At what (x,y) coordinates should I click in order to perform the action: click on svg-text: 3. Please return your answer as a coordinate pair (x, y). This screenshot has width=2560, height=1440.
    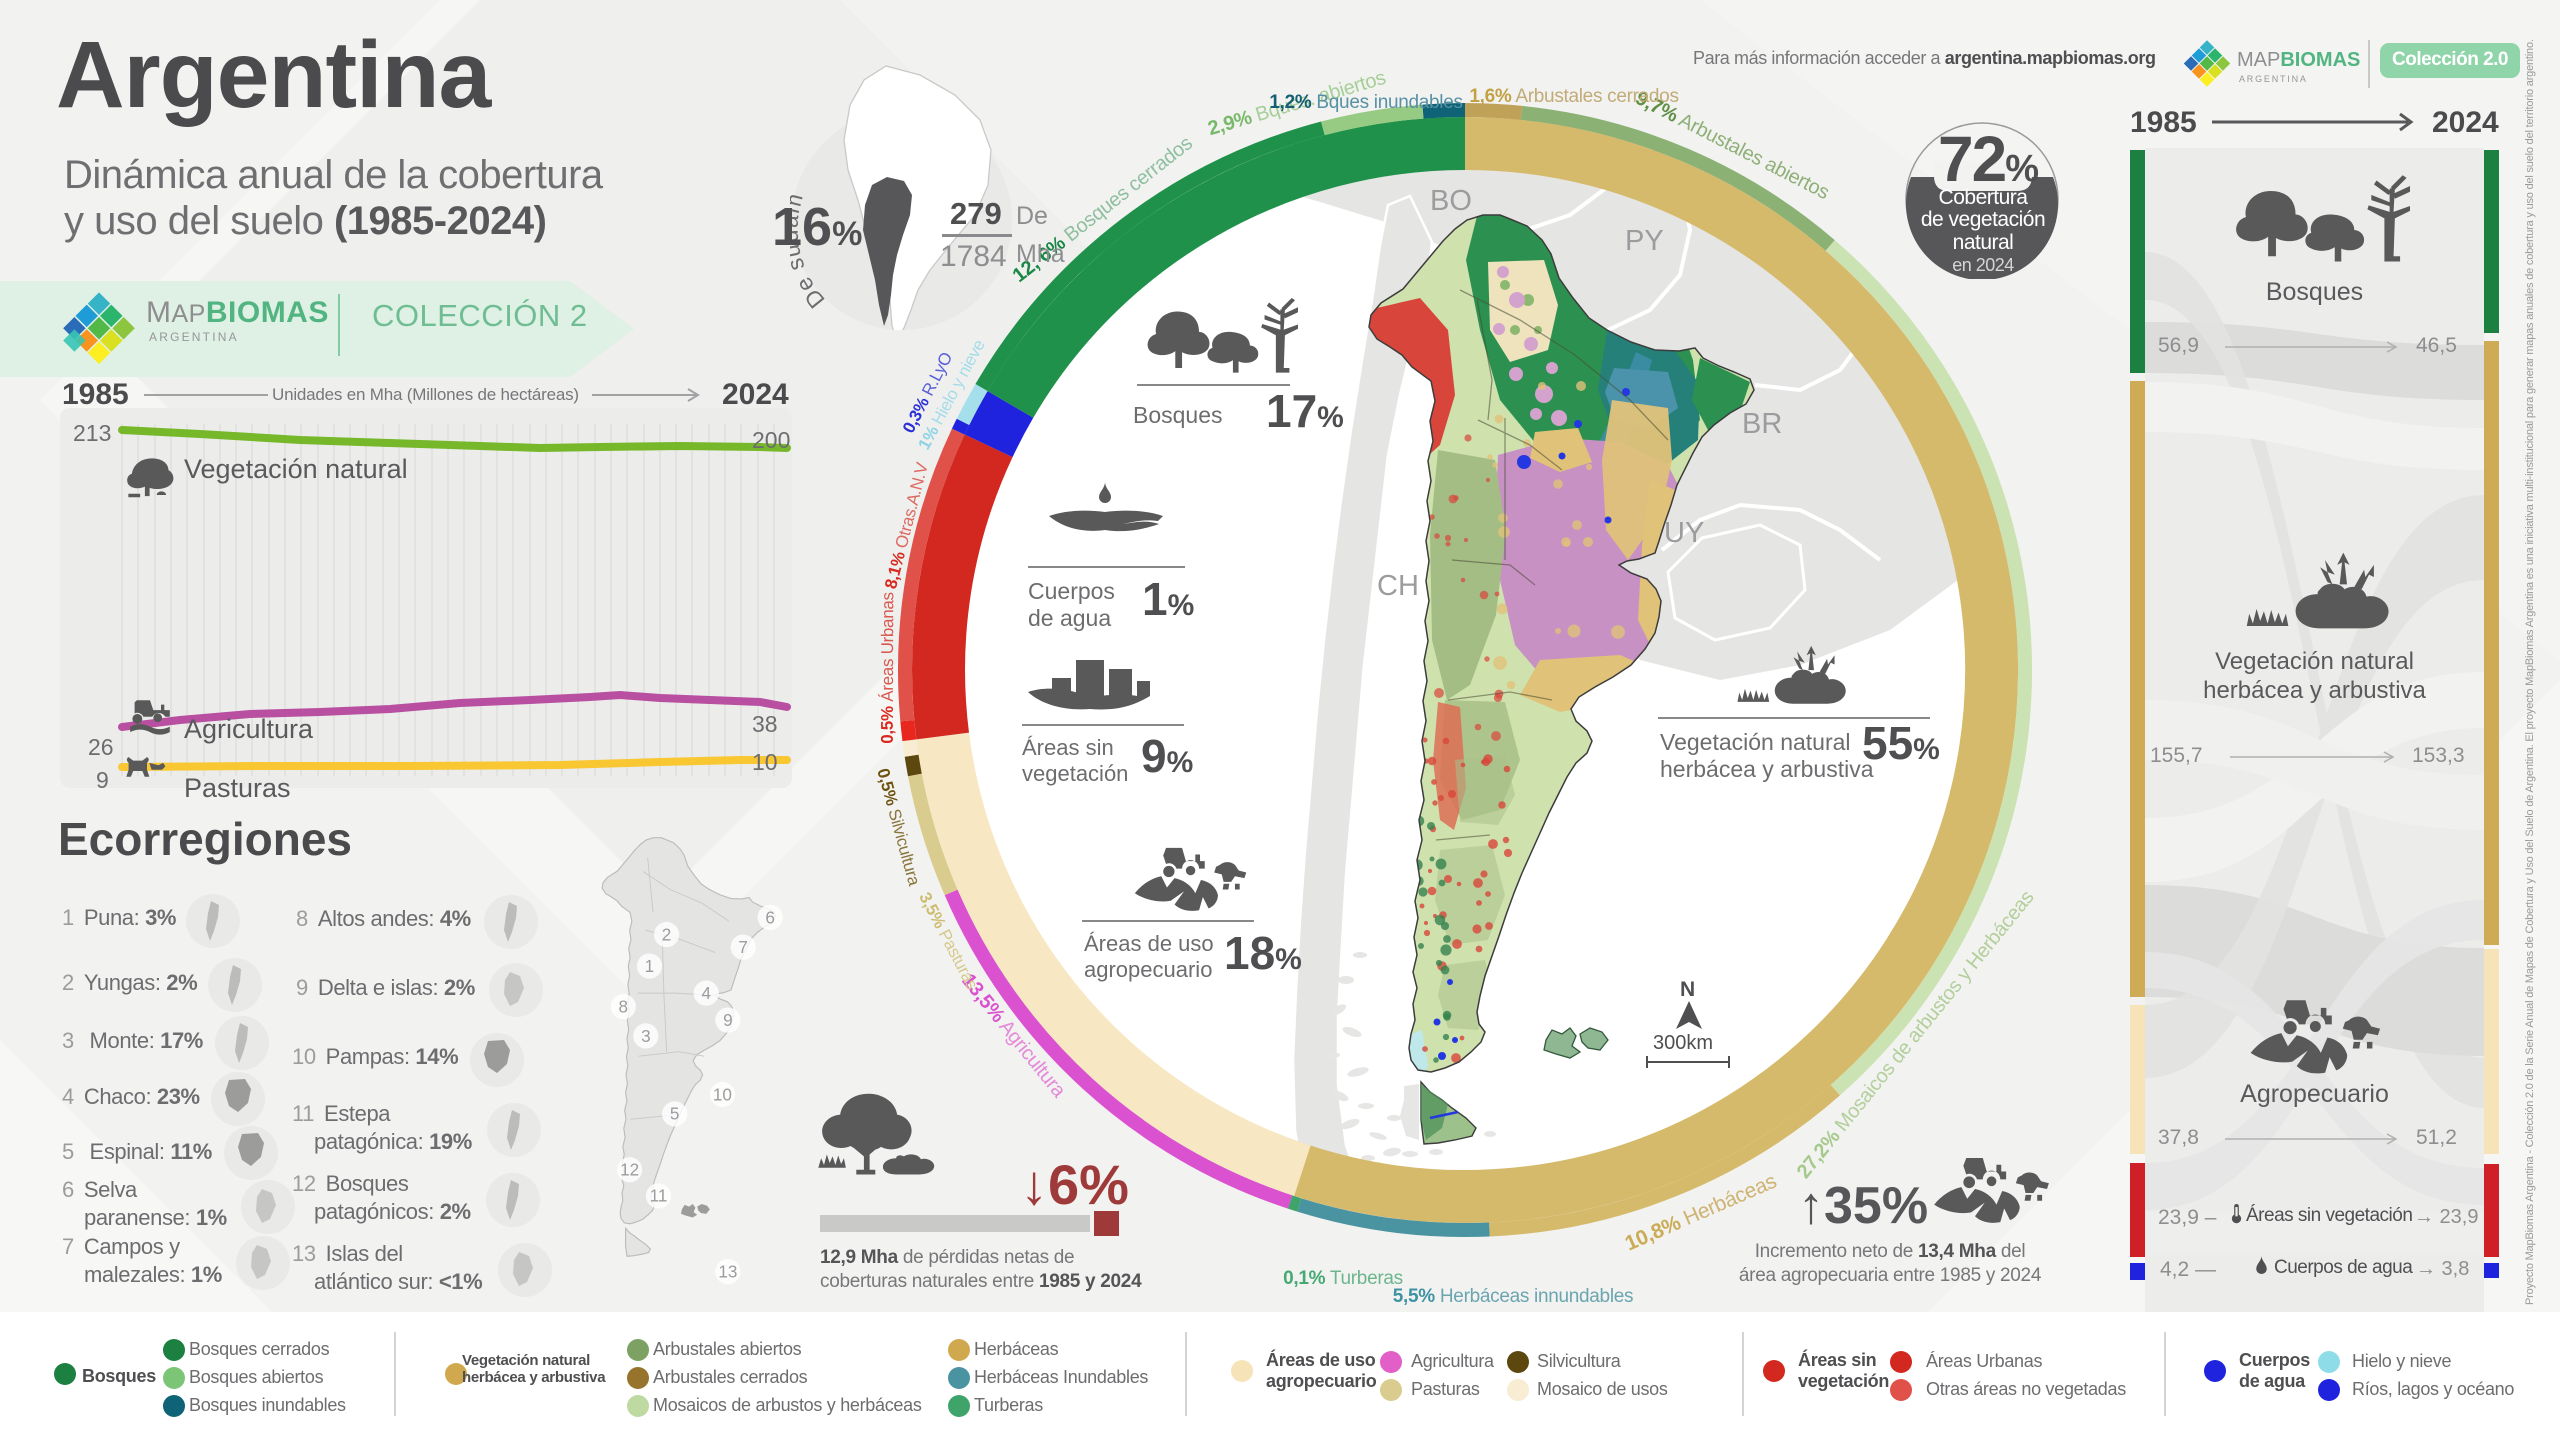
    Looking at the image, I should click on (646, 1036).